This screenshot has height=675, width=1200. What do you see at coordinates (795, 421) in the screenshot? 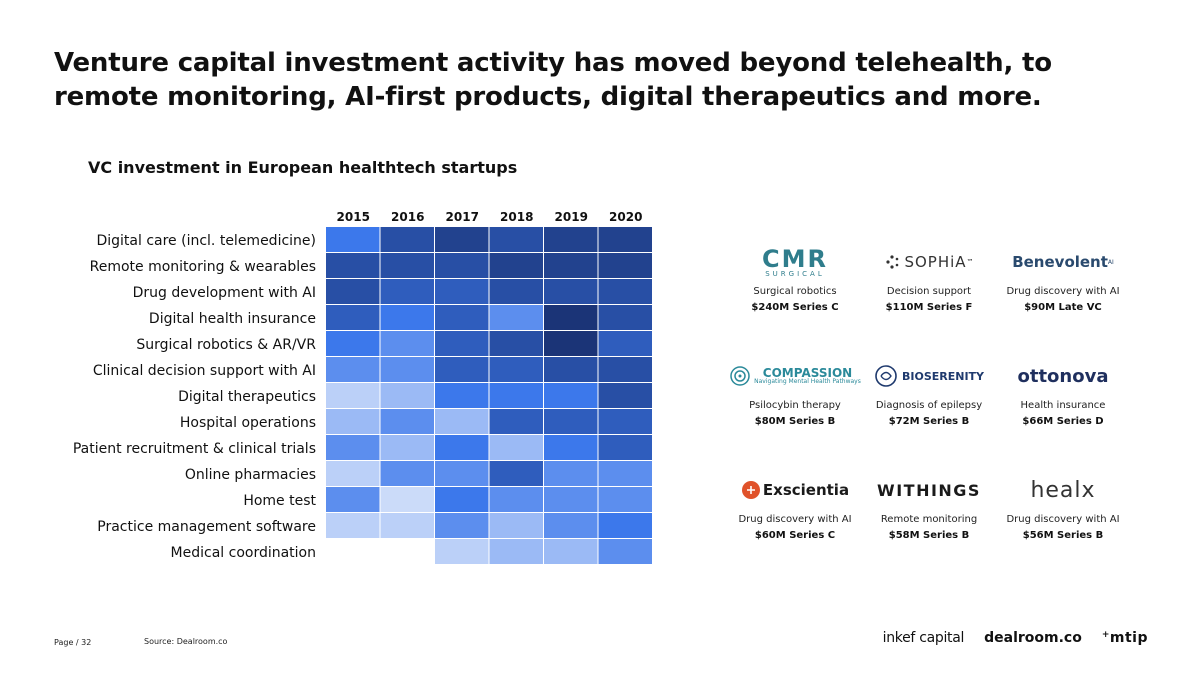
I see `logo-deal: $80M Series B` at bounding box center [795, 421].